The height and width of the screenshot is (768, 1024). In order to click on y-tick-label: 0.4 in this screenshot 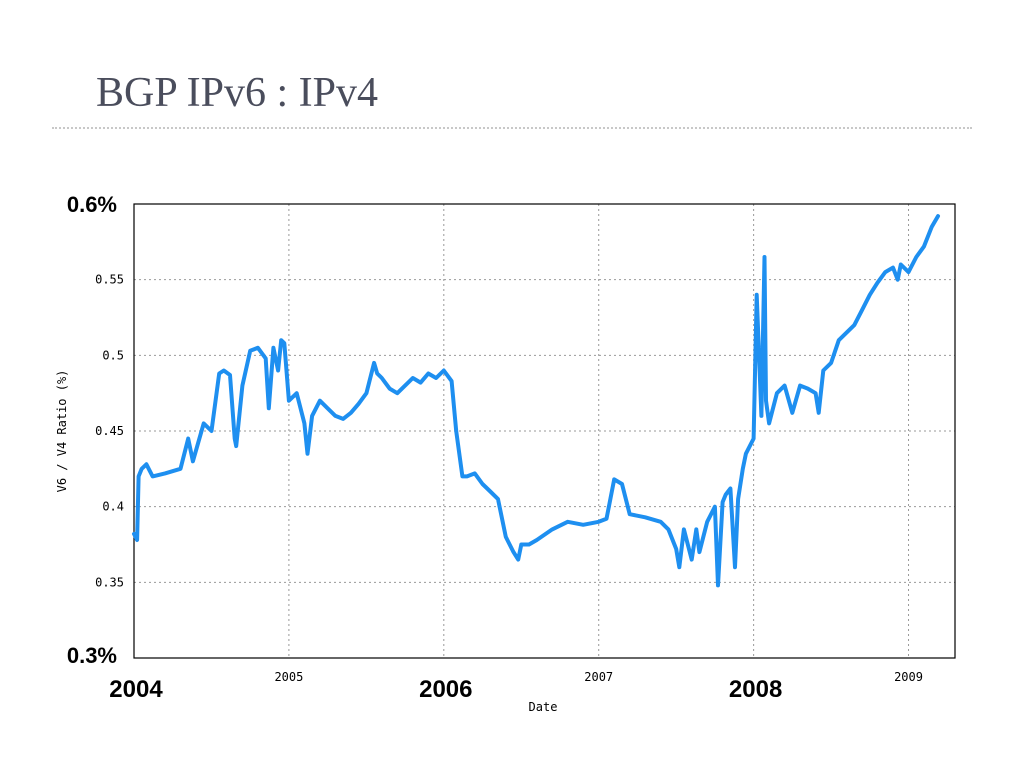, I will do `click(113, 507)`.